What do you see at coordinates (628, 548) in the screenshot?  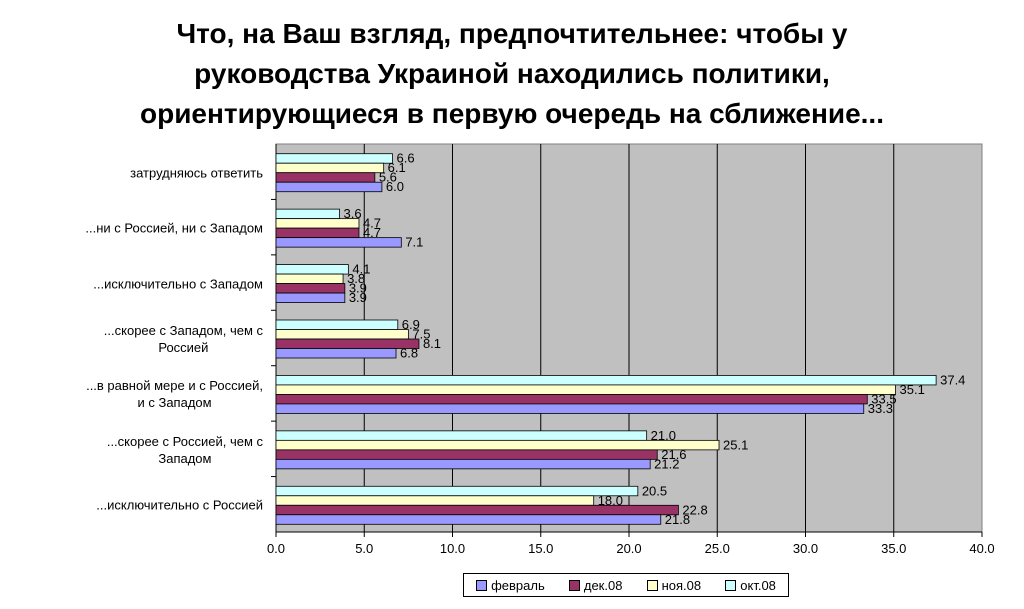 I see `x-tick-label-4: 20.0` at bounding box center [628, 548].